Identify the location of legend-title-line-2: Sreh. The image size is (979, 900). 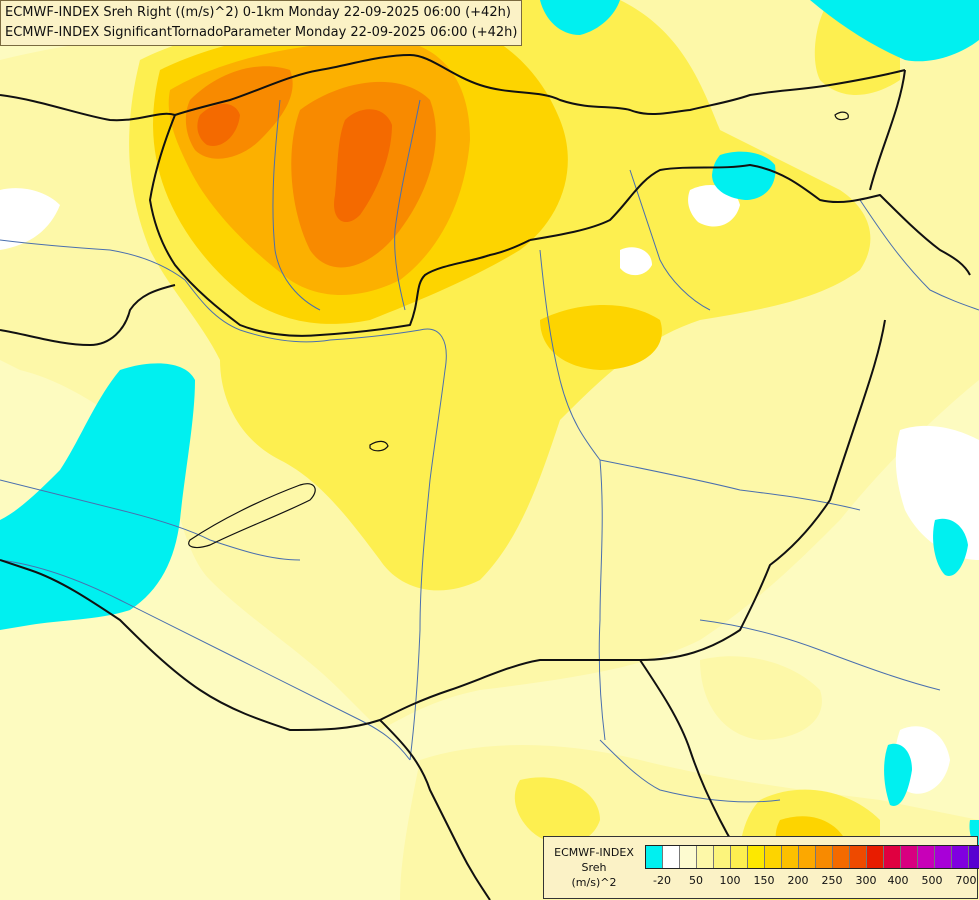
(594, 867).